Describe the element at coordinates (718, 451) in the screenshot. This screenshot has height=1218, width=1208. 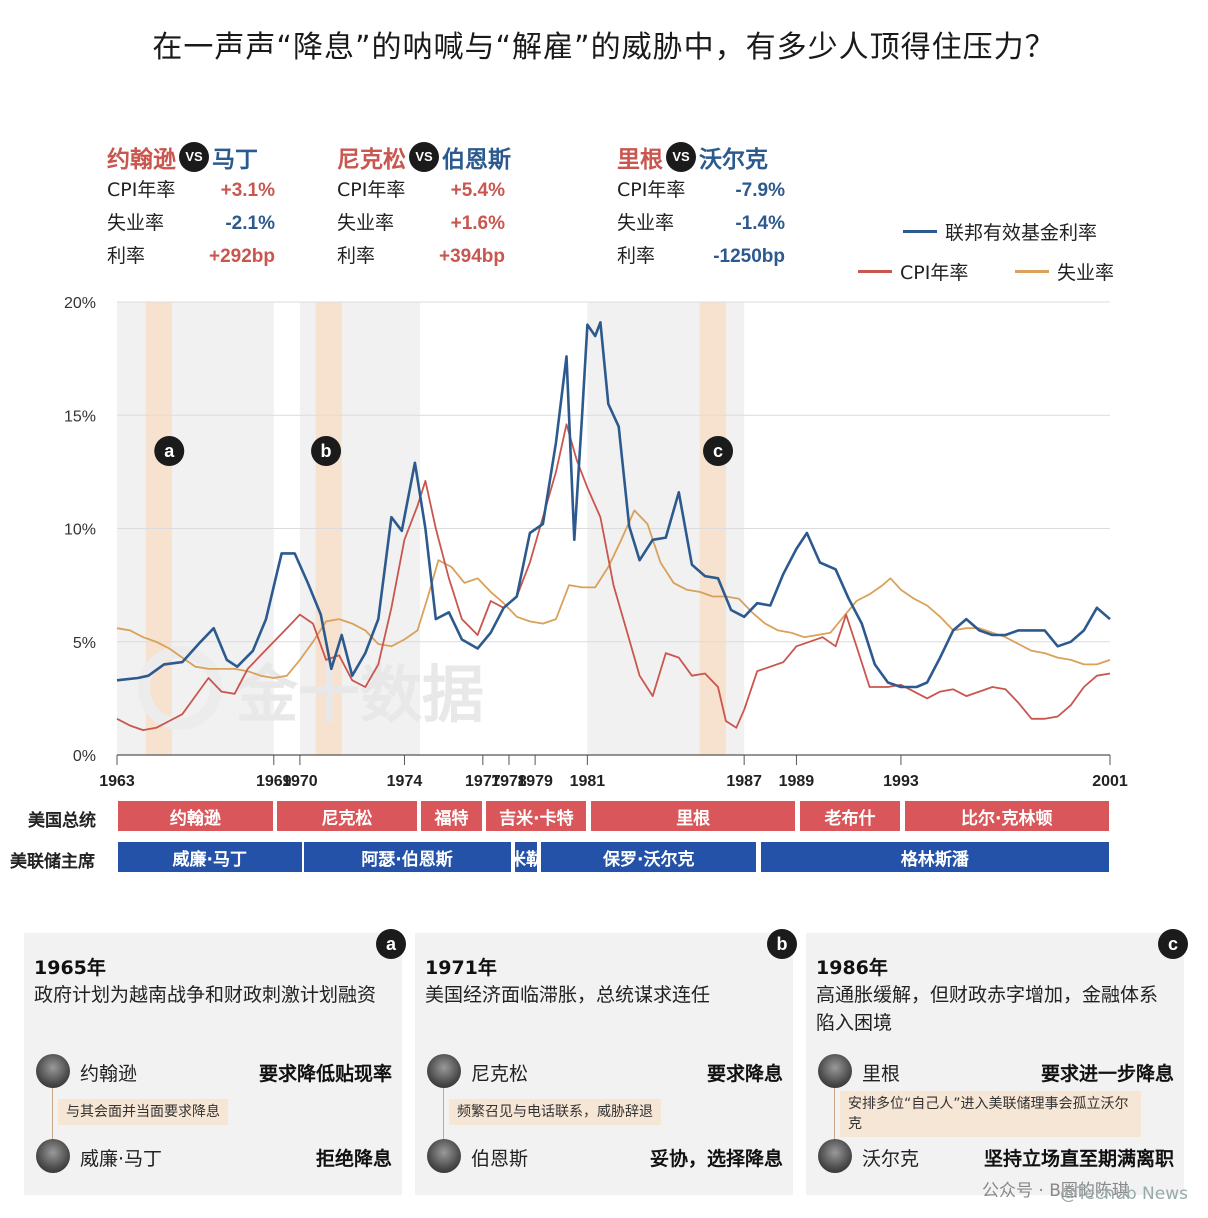
I see `marker-c-label: c` at that location.